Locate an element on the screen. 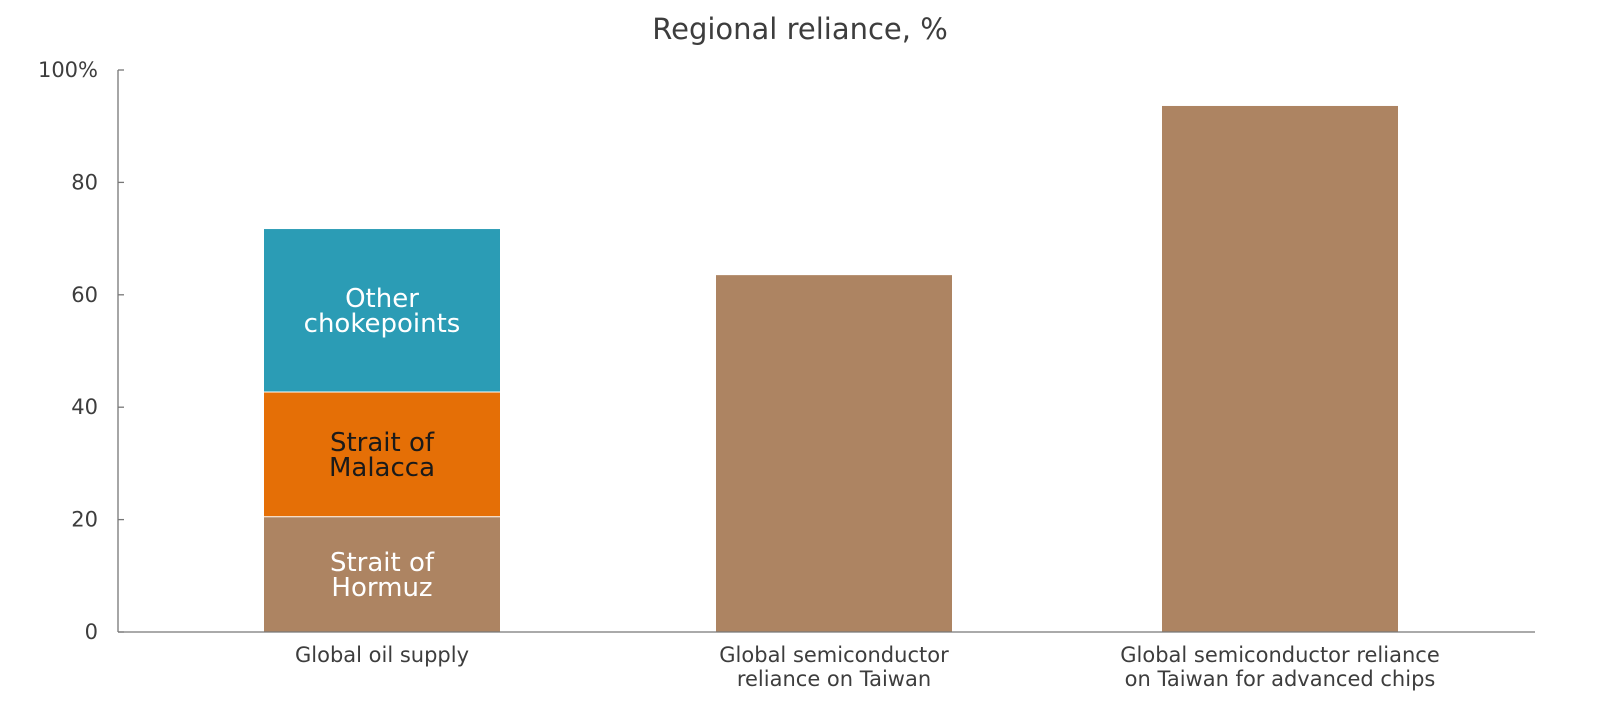  stack-segment-label: Malacca is located at coordinates (382, 468).